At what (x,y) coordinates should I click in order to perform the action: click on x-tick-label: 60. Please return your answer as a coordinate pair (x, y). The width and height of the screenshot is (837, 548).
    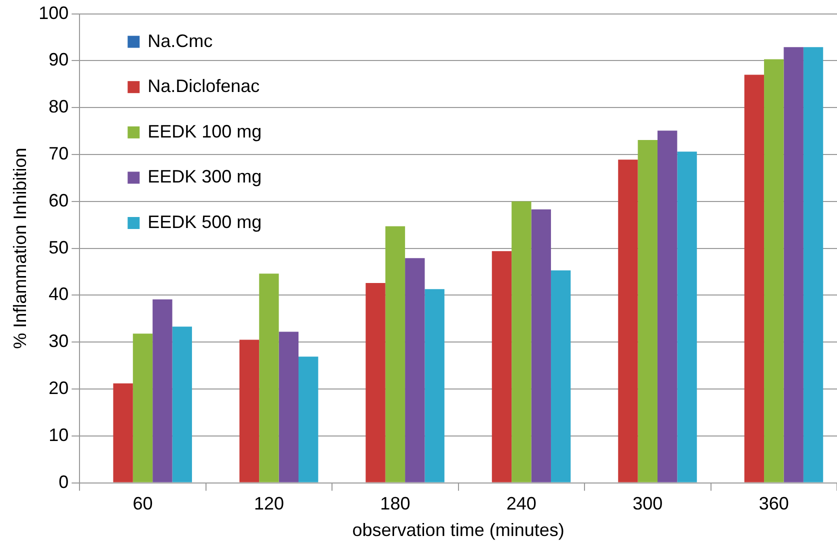
    Looking at the image, I should click on (142, 504).